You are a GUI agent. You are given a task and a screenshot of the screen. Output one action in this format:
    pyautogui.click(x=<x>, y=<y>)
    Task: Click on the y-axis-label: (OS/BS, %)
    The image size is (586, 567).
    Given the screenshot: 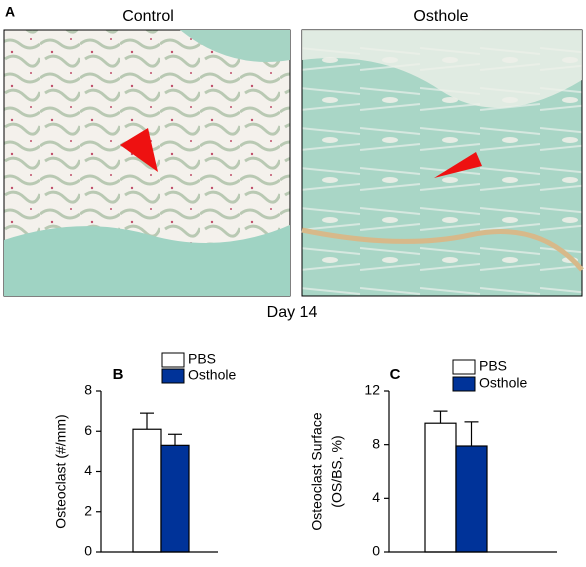 What is the action you would take?
    pyautogui.click(x=337, y=471)
    